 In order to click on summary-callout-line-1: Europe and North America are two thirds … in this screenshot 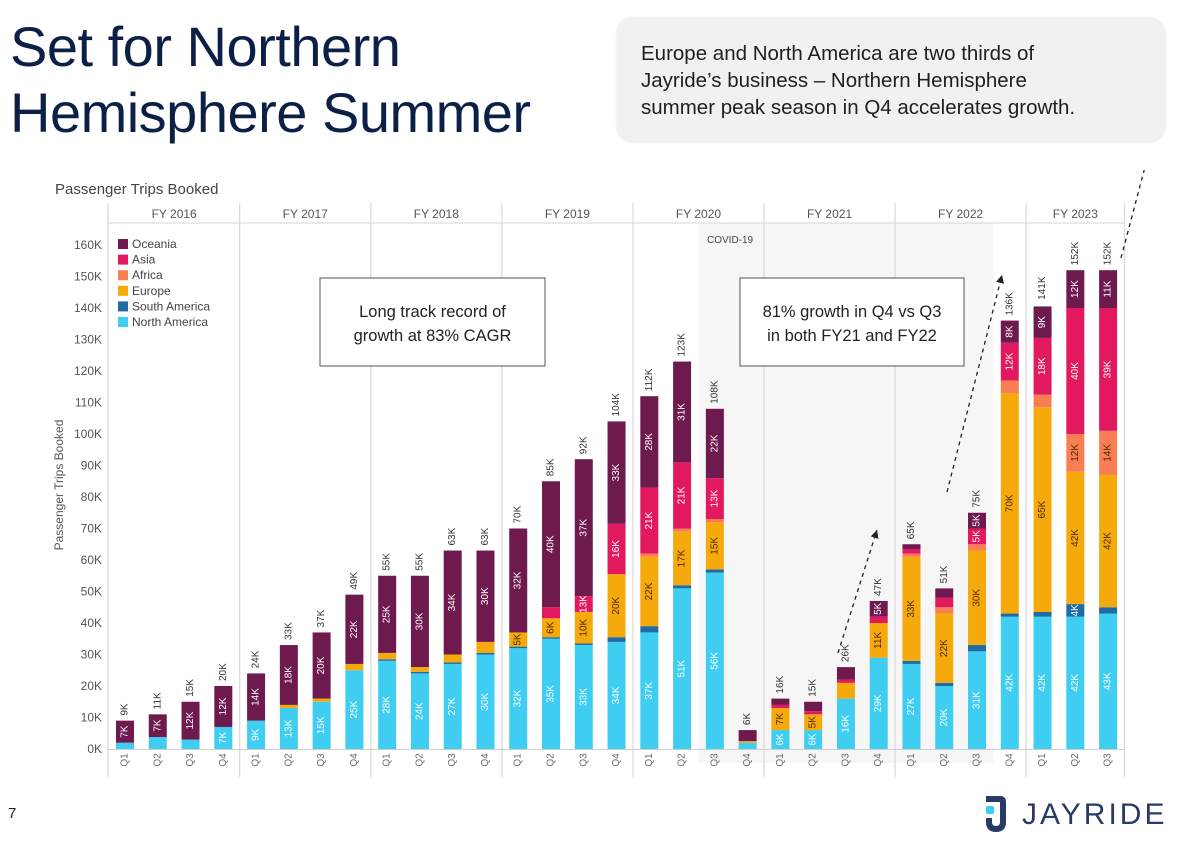, I will do `click(838, 53)`.